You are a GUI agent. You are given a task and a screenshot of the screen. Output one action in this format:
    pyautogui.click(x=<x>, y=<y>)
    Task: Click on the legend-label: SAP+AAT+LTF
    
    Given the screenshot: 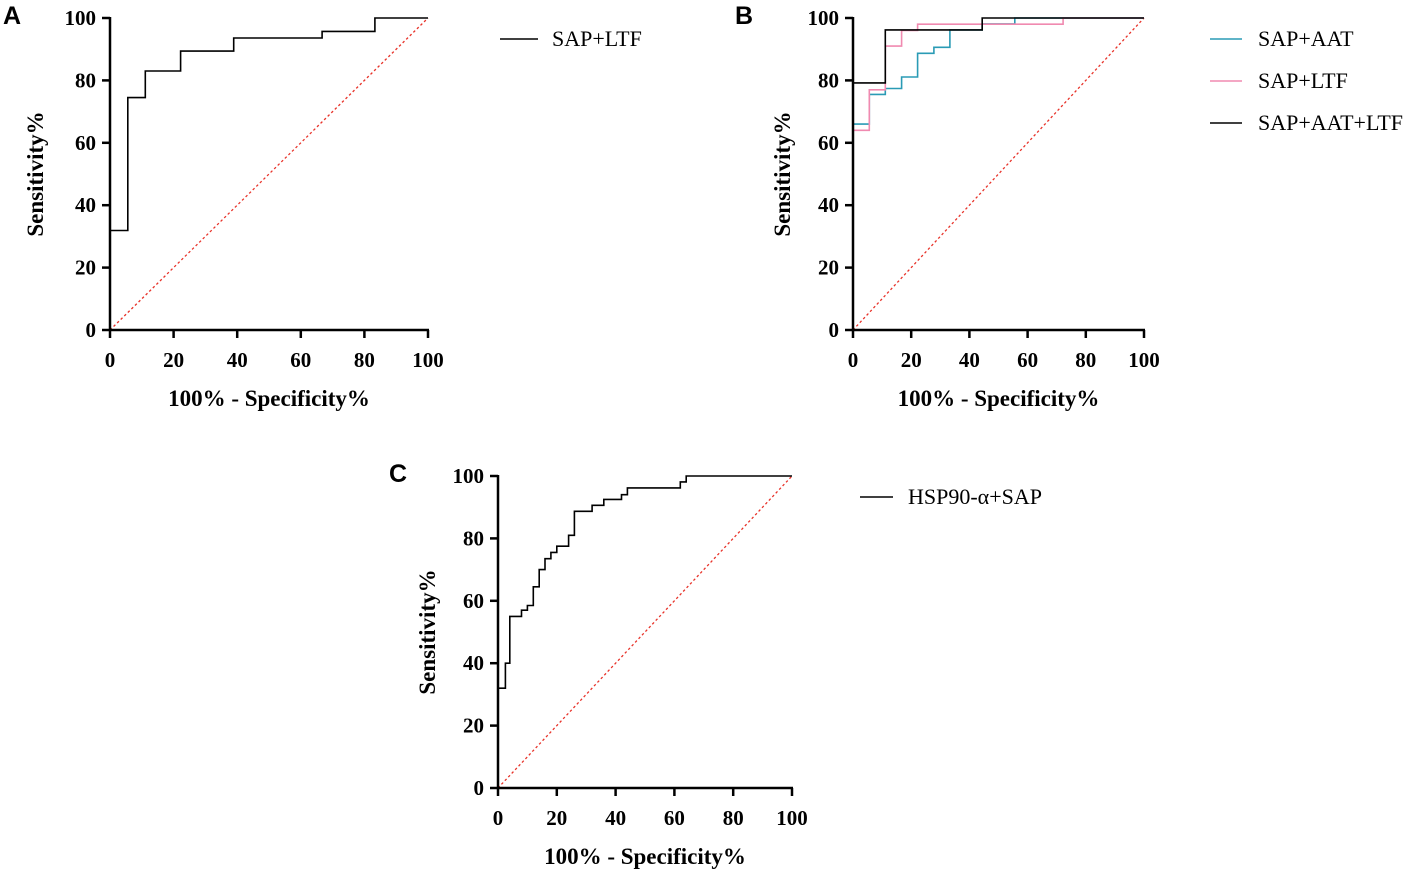 What is the action you would take?
    pyautogui.click(x=1330, y=122)
    